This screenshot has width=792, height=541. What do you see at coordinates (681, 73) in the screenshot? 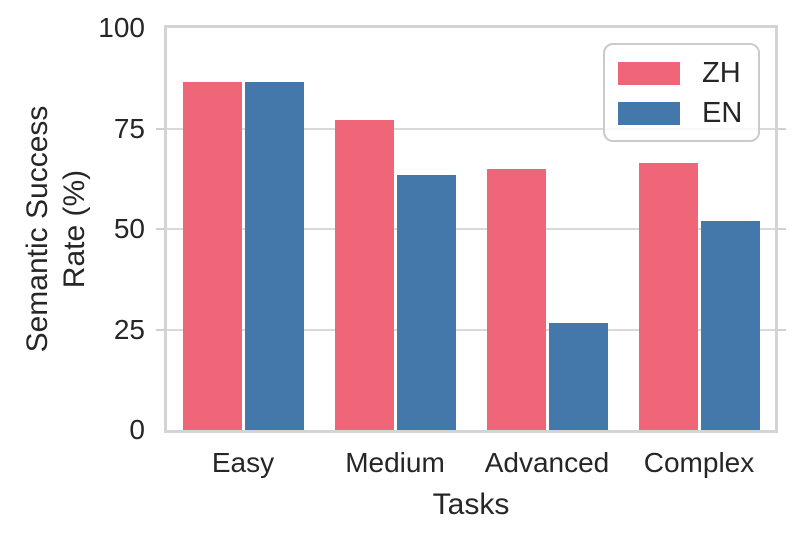
I see `legend-item-zh: ZH` at bounding box center [681, 73].